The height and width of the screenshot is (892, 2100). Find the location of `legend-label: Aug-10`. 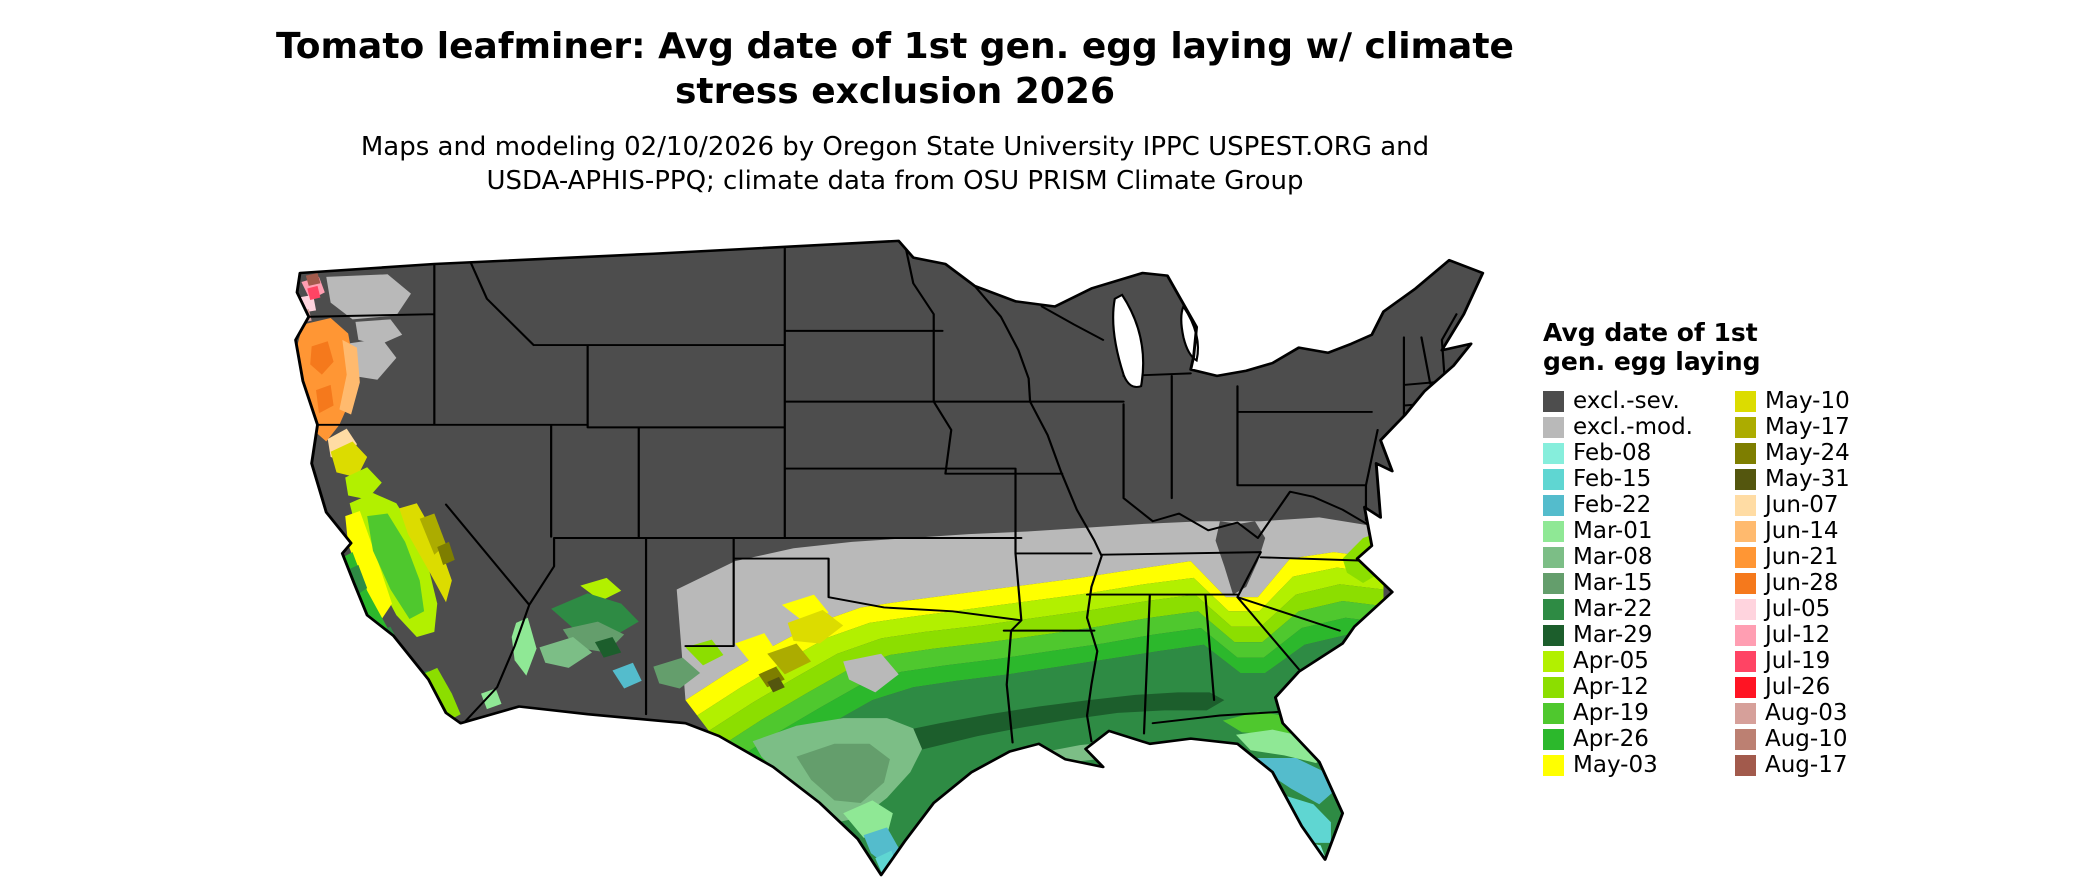

legend-label: Aug-10 is located at coordinates (1806, 739).